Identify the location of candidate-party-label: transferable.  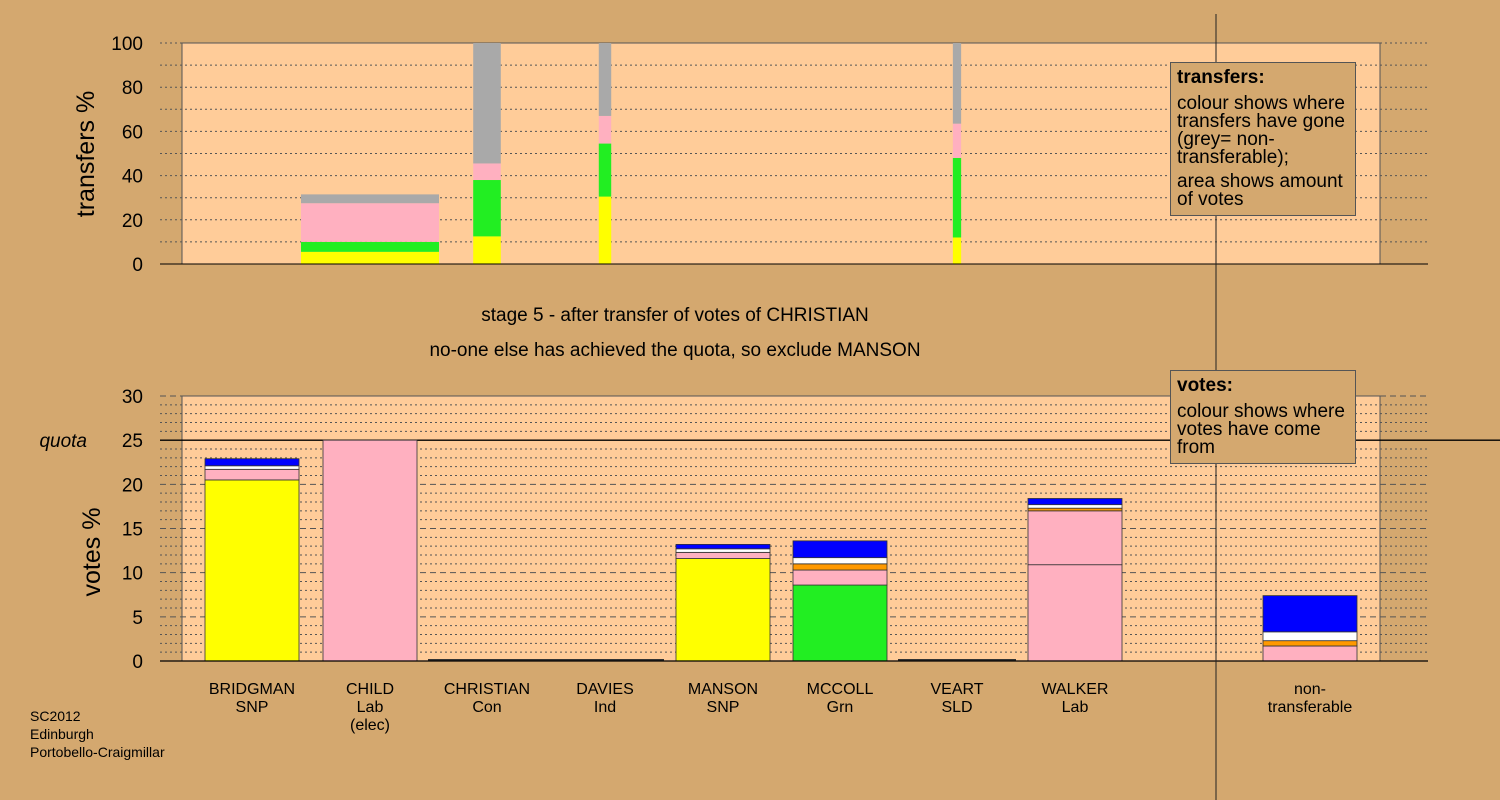
(1310, 707).